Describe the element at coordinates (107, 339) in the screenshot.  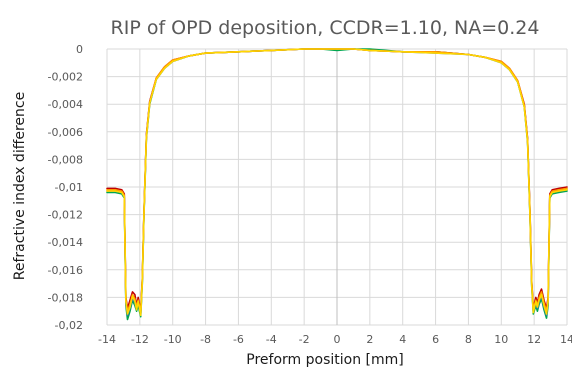
I see `x-tick-label: -14` at that location.